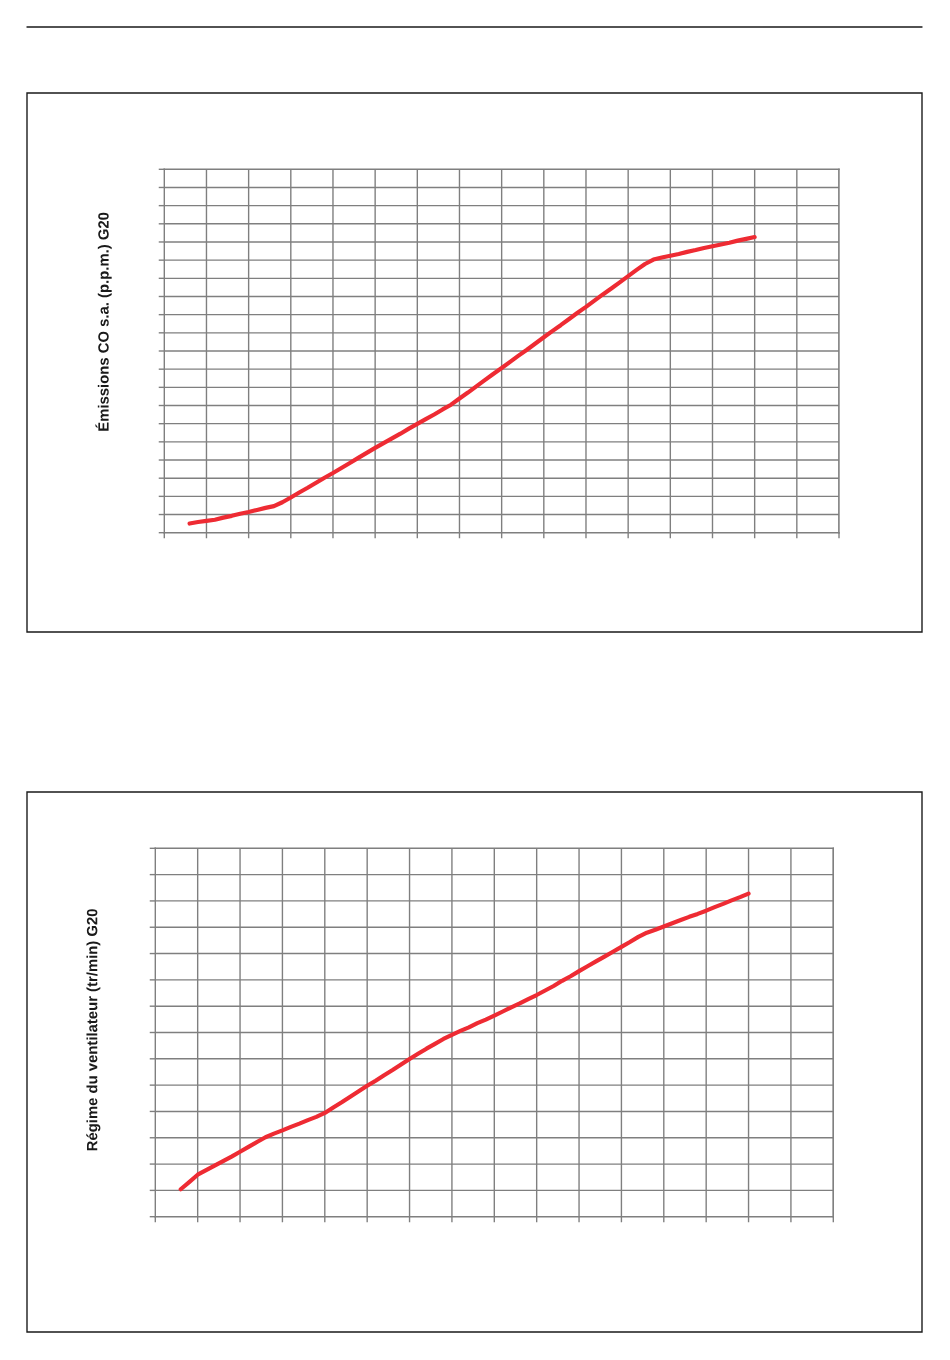 This screenshot has width=950, height=1360. I want to click on y-axis-title: Régime du ventilateur (tr/min) G20, so click(93, 1030).